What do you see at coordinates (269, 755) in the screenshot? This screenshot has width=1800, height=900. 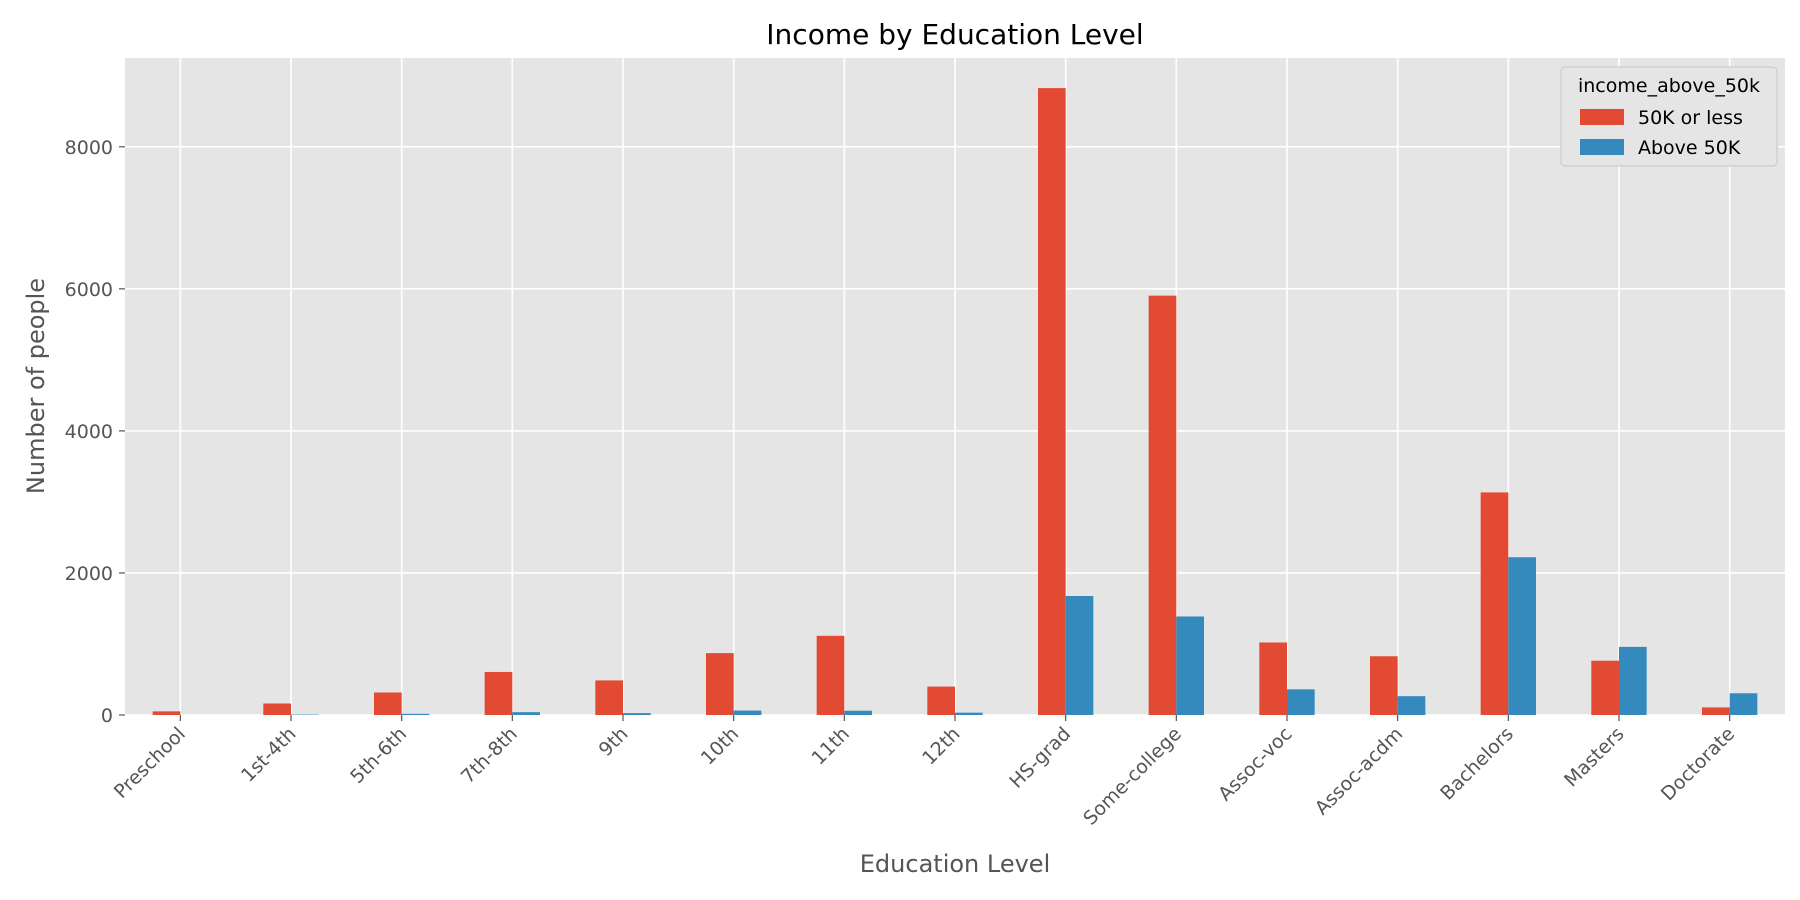 I see `x-tick-label: 1st-4th` at bounding box center [269, 755].